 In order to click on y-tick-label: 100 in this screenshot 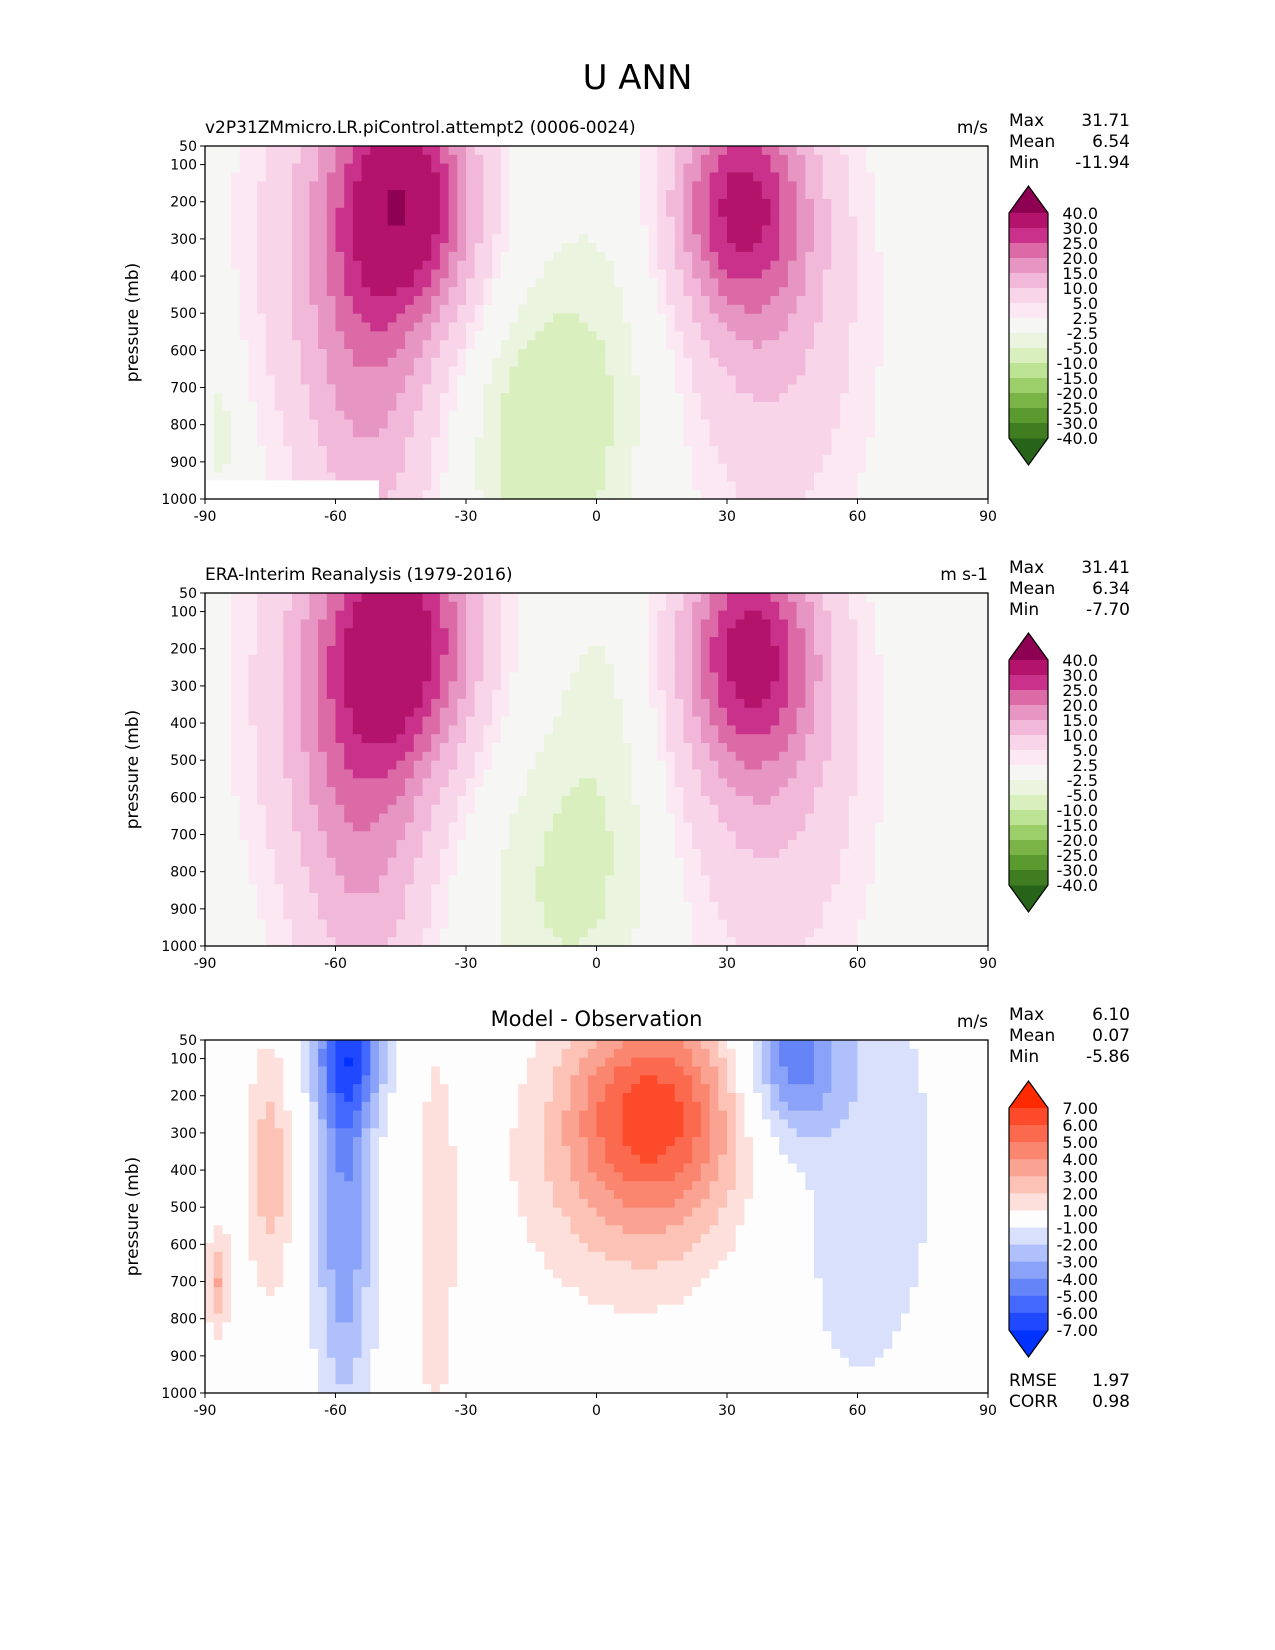, I will do `click(183, 166)`.